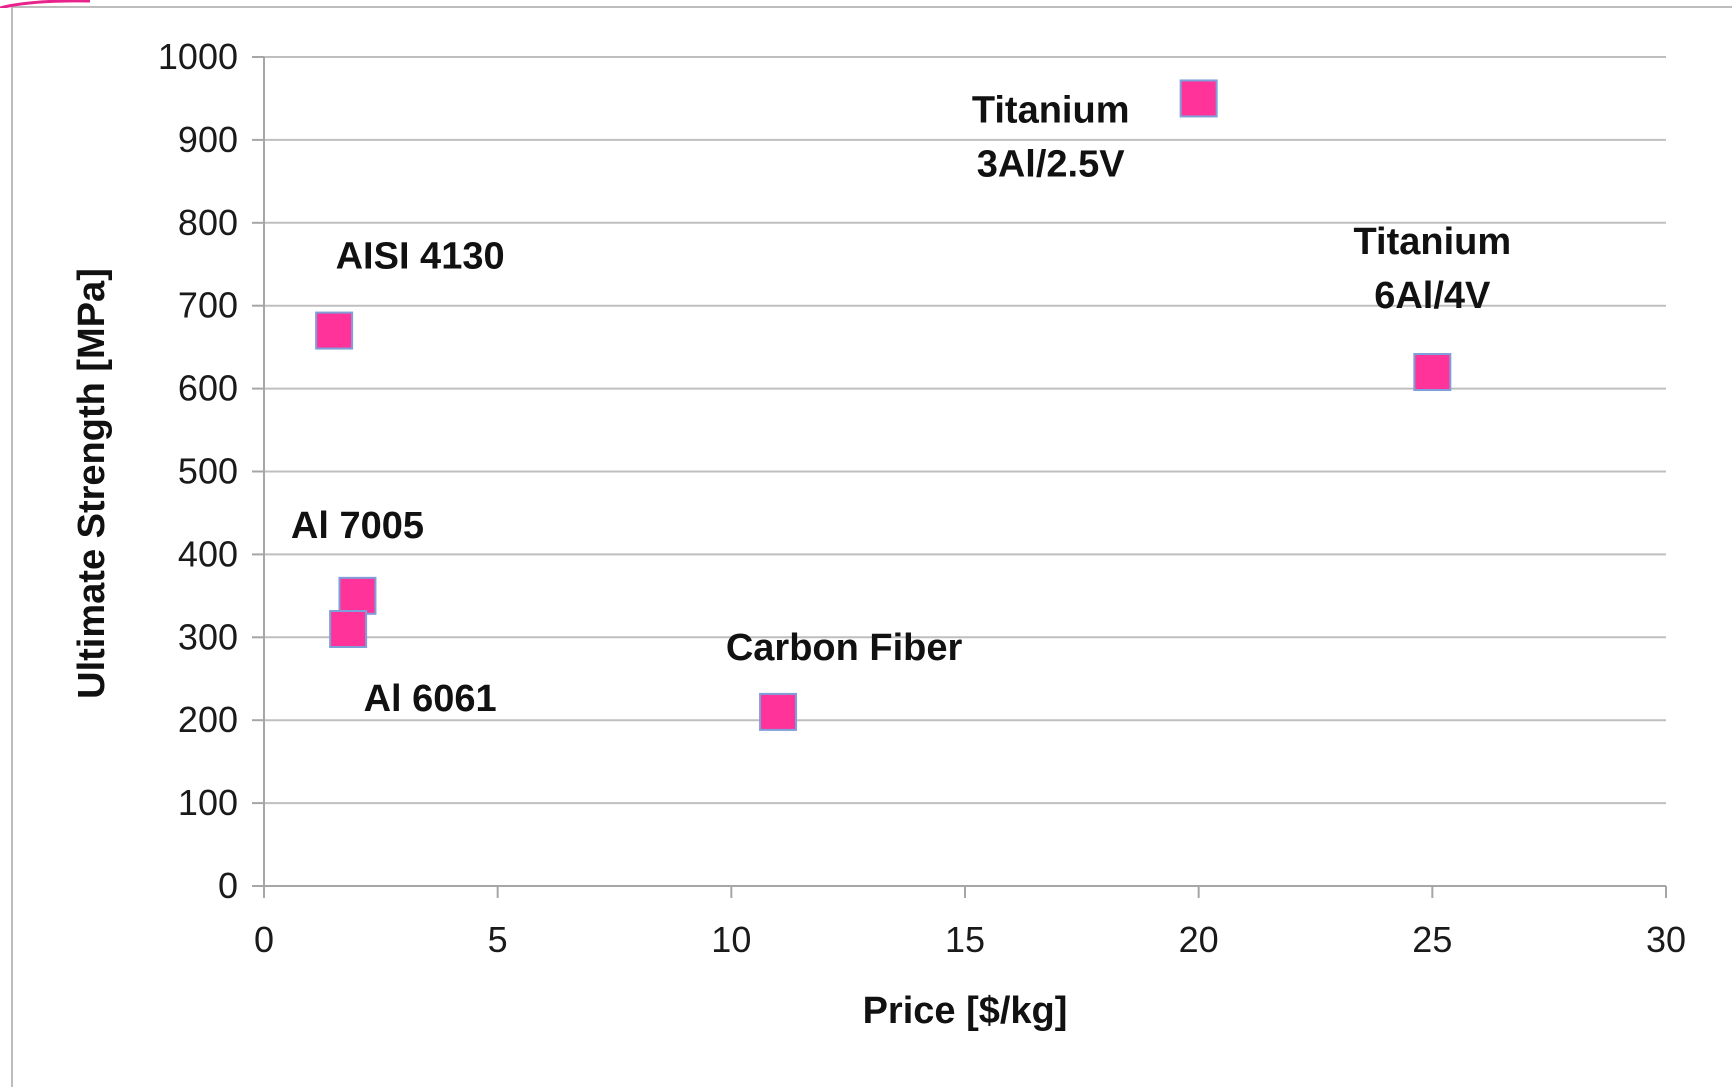  I want to click on y-axis-title: Ultimate Strength [MPa], so click(92, 483).